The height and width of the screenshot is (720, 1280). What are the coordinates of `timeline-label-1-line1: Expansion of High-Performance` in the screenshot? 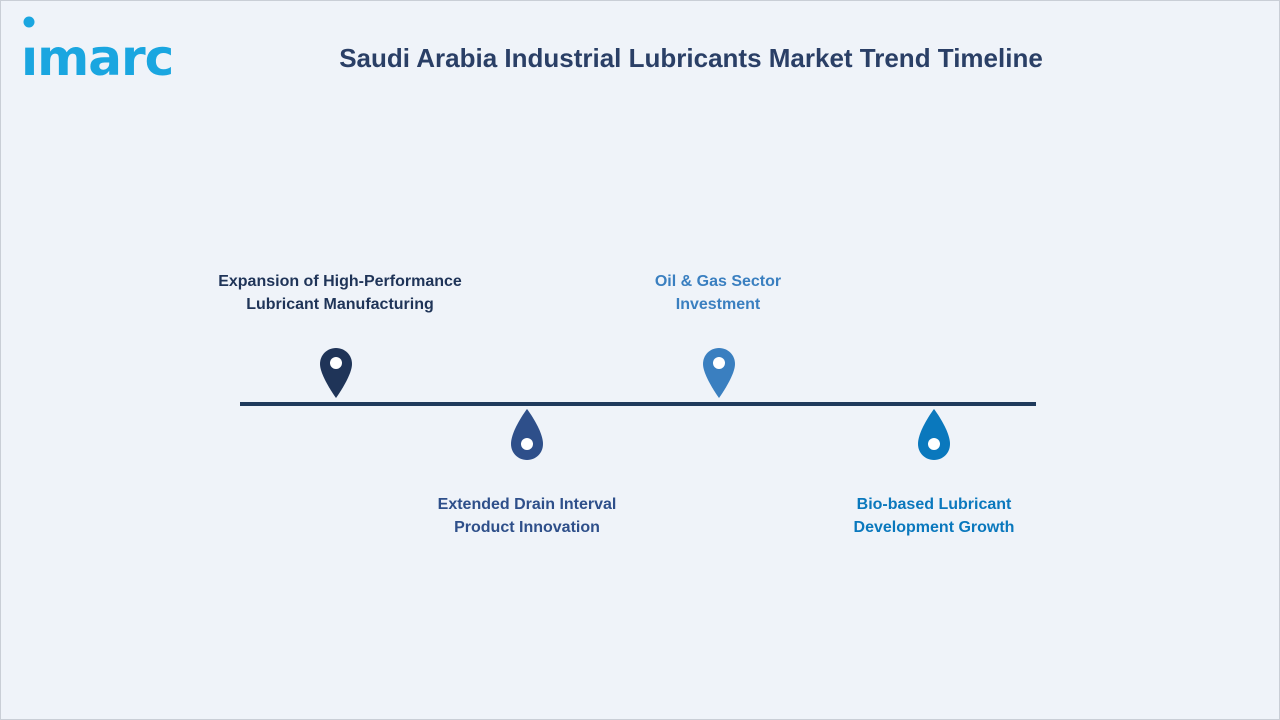 It's located at (340, 281).